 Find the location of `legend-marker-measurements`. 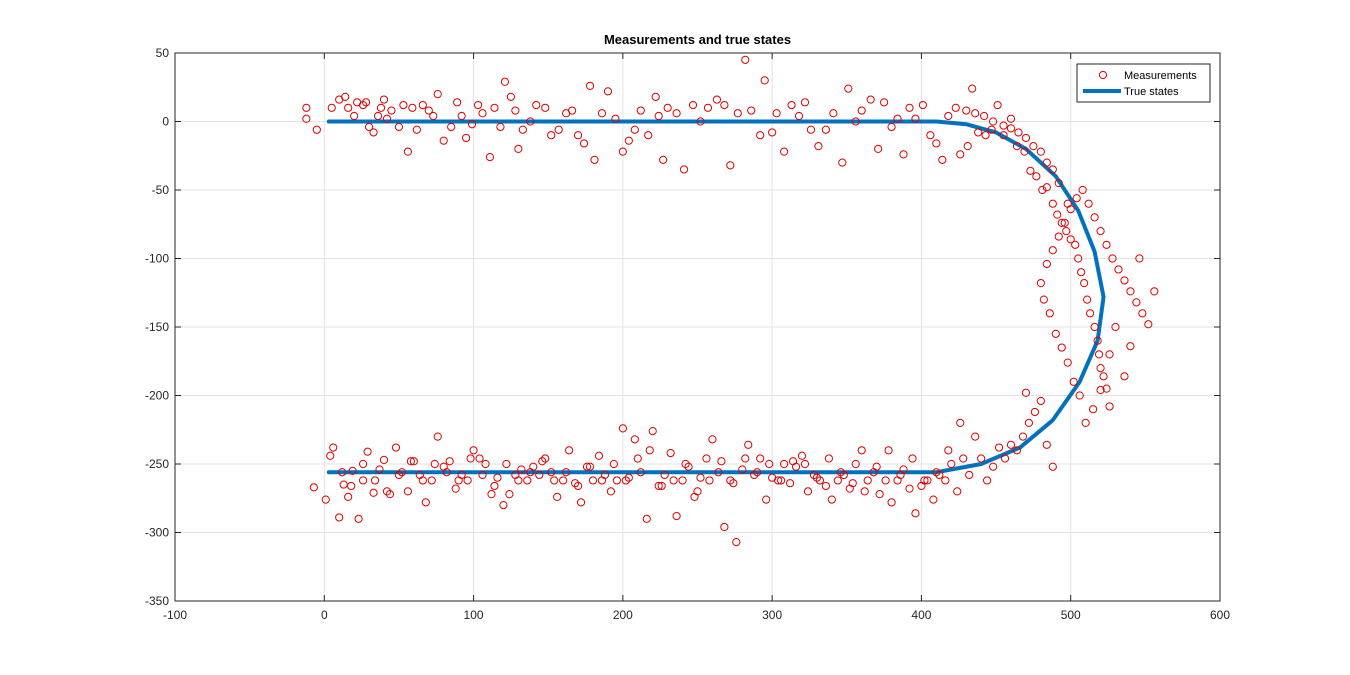

legend-marker-measurements is located at coordinates (1103, 75).